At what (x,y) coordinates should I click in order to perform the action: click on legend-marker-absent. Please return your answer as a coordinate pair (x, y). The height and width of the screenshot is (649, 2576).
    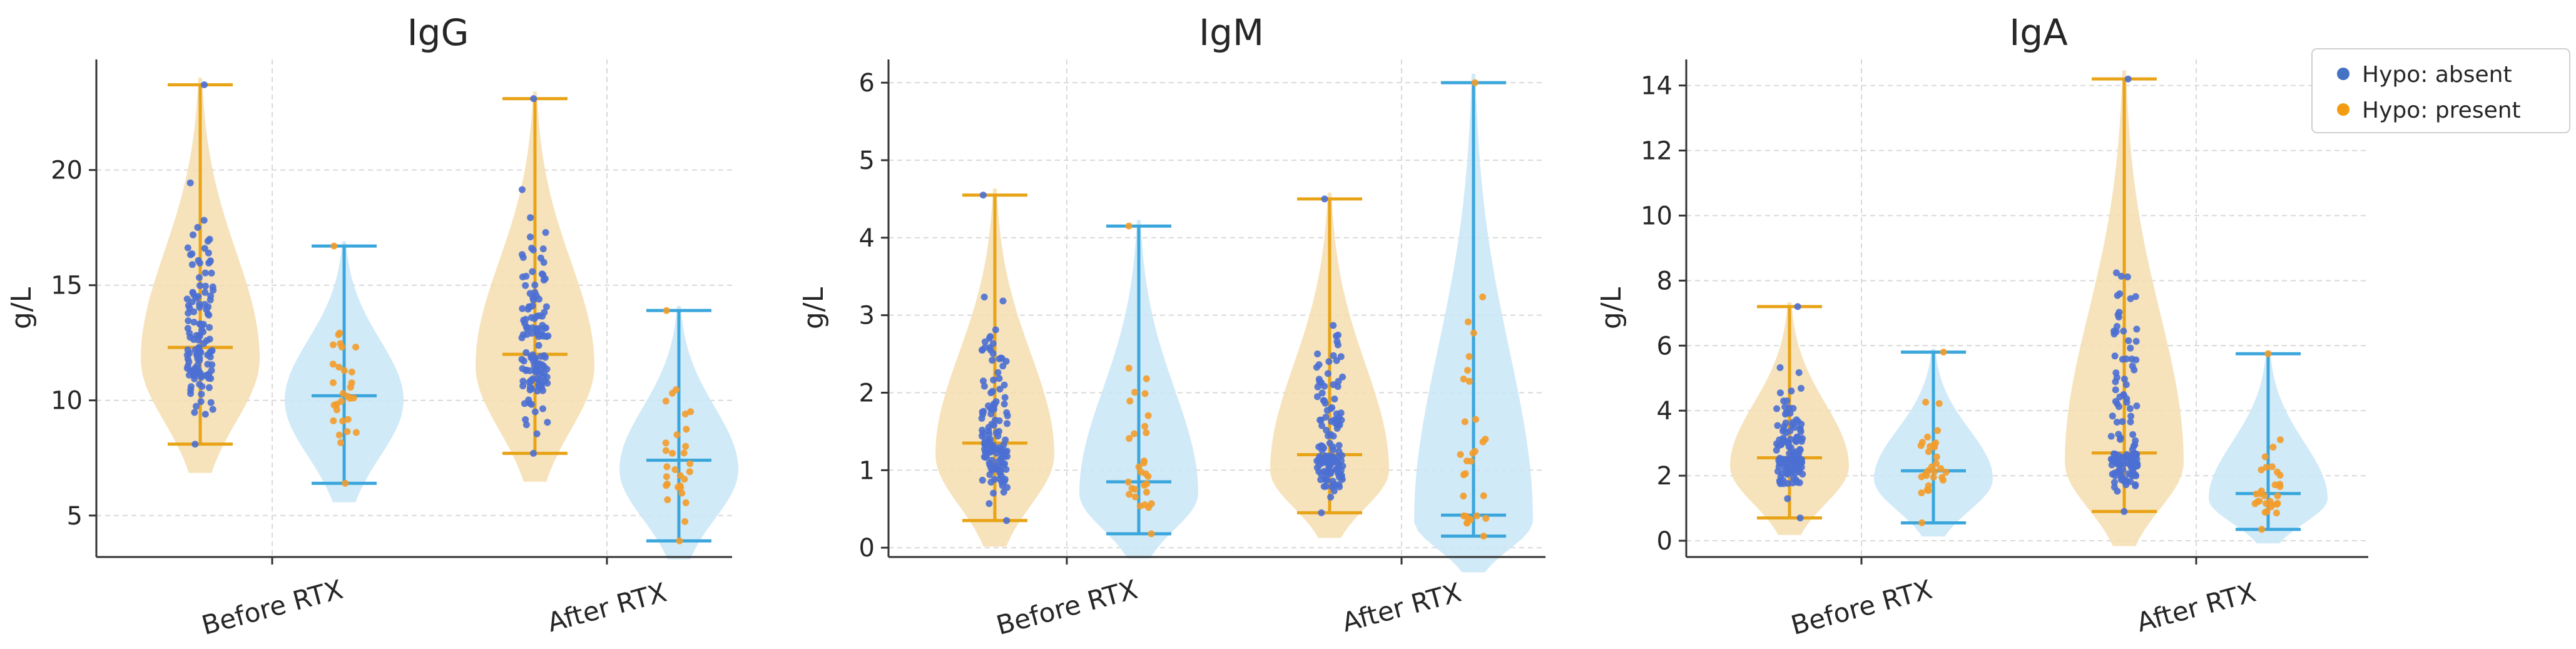
    Looking at the image, I should click on (2343, 74).